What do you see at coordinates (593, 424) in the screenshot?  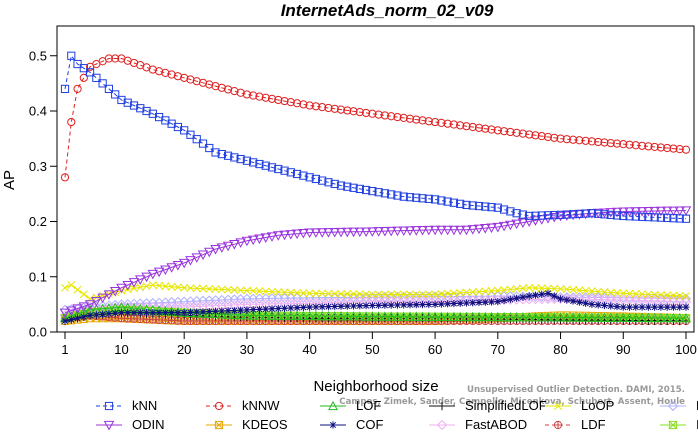 I see `legend-label: LDF` at bounding box center [593, 424].